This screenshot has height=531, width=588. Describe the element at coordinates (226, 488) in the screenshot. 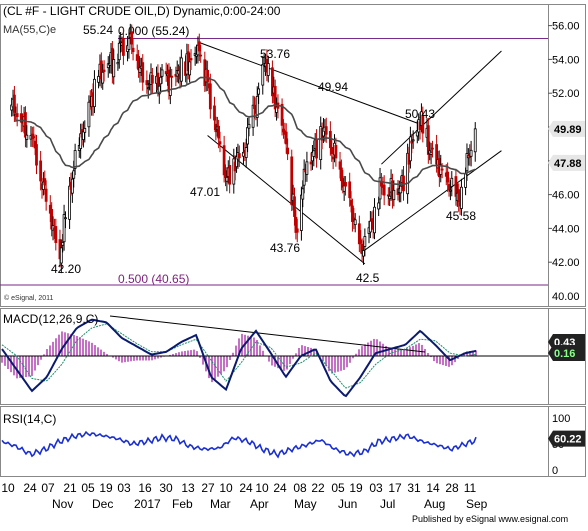

I see `x-day-label: 10` at that location.